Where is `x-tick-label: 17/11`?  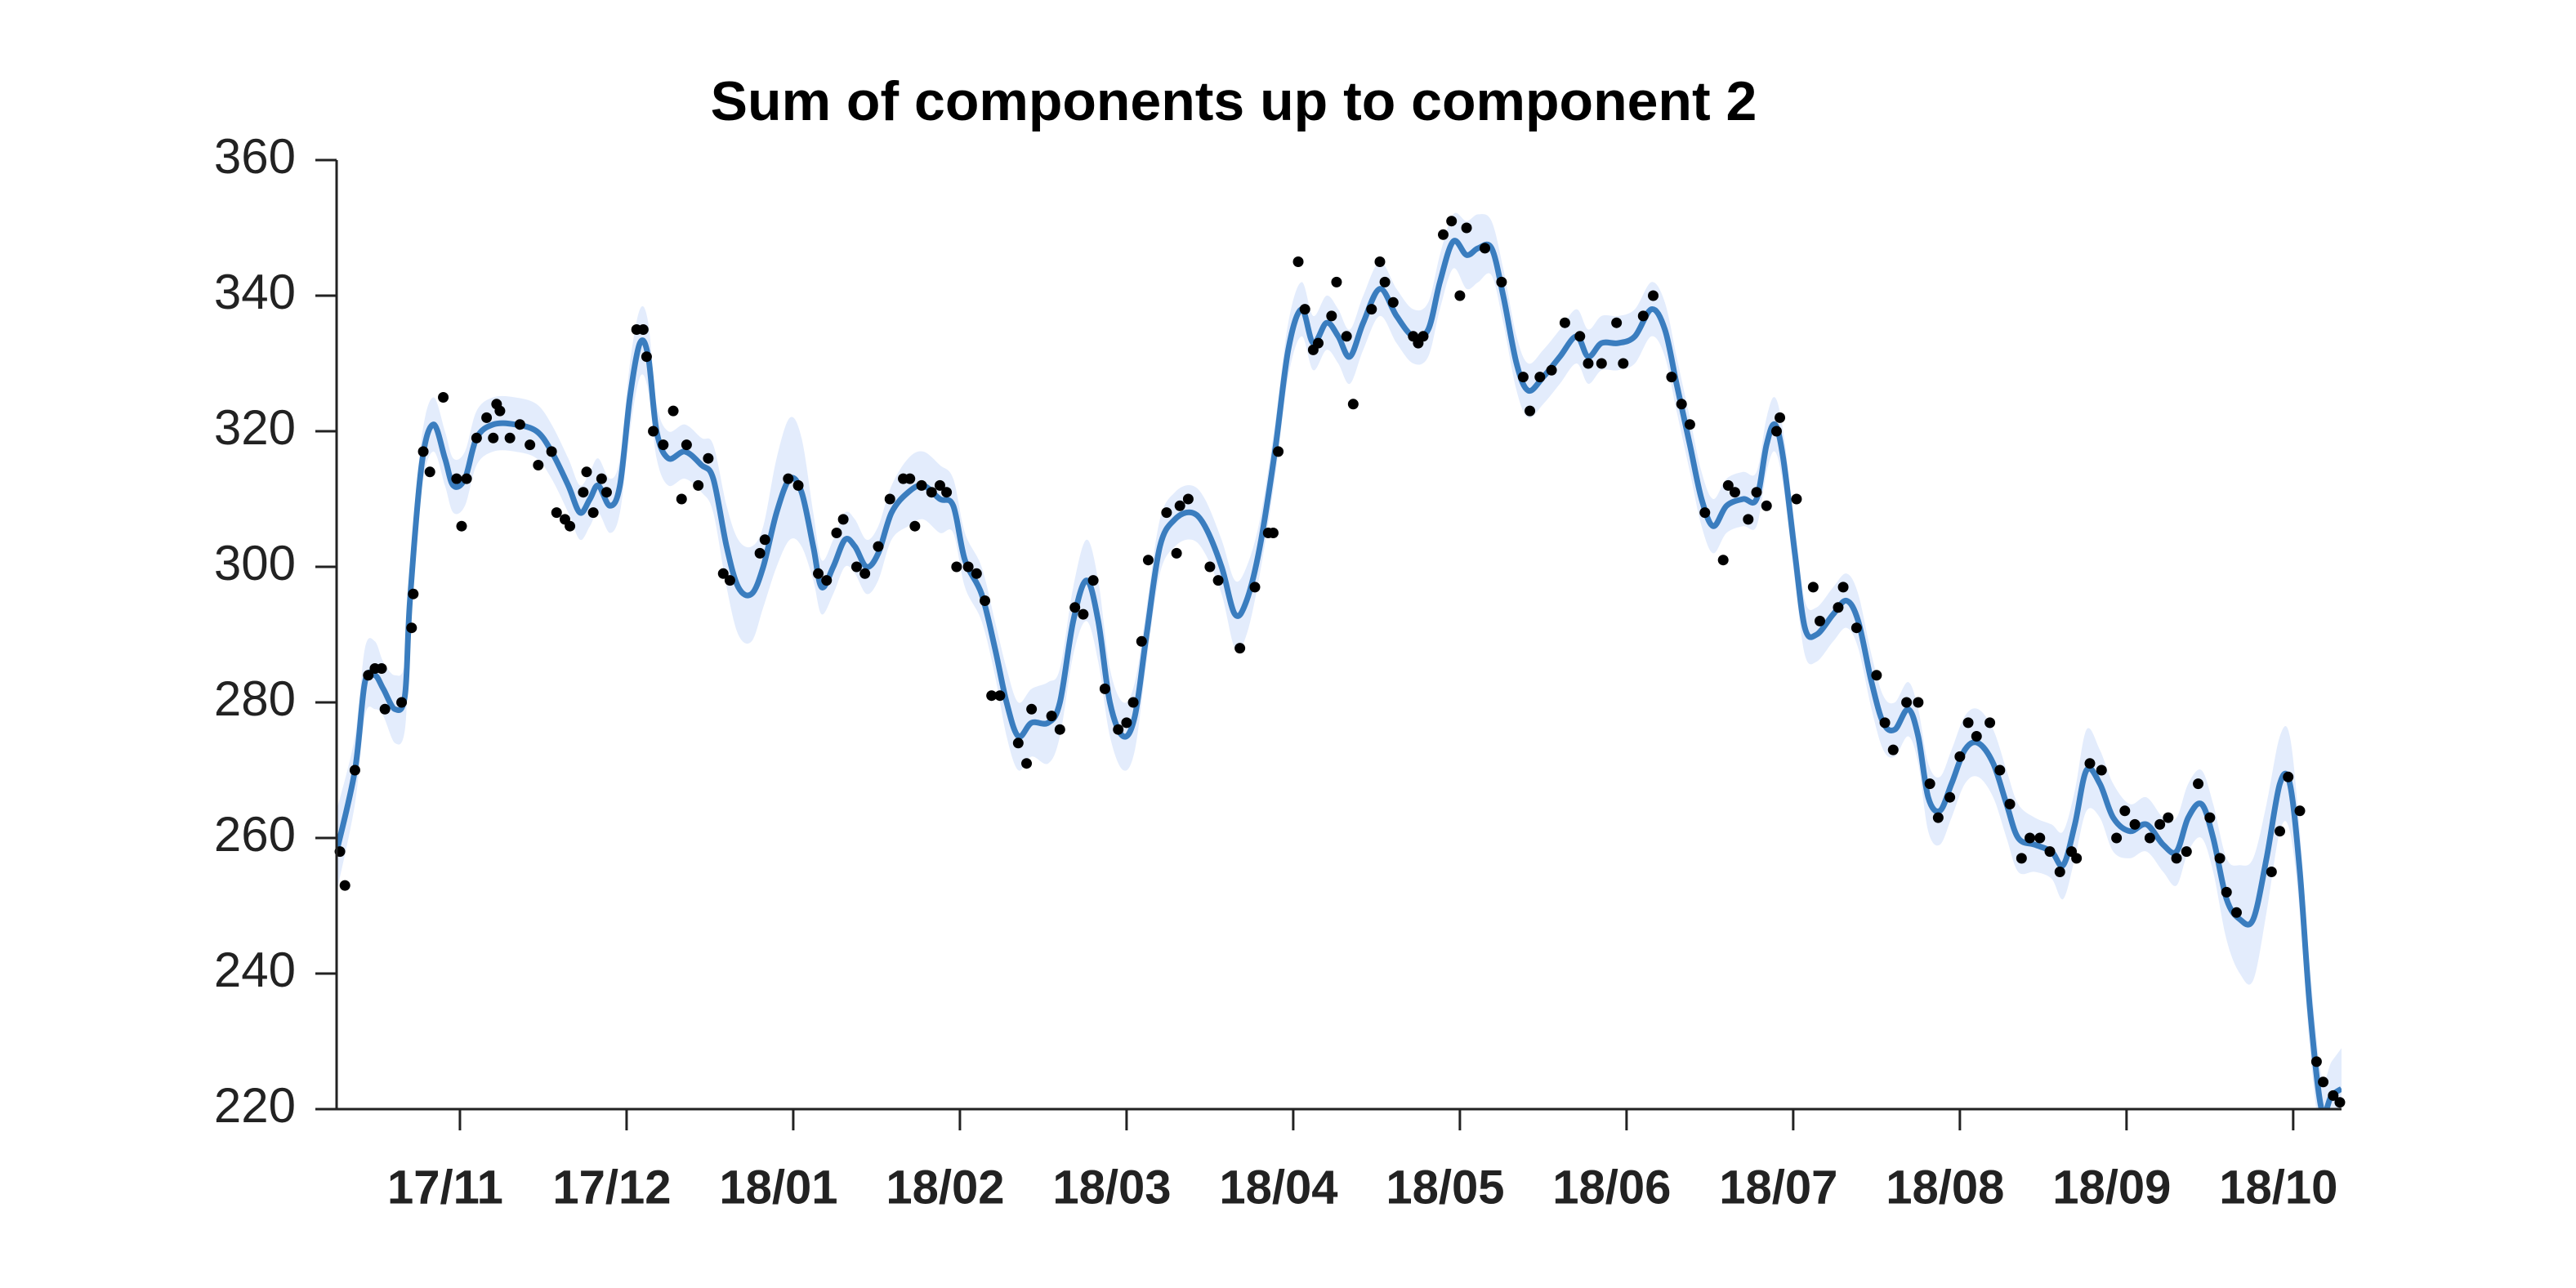 x-tick-label: 17/11 is located at coordinates (445, 1187).